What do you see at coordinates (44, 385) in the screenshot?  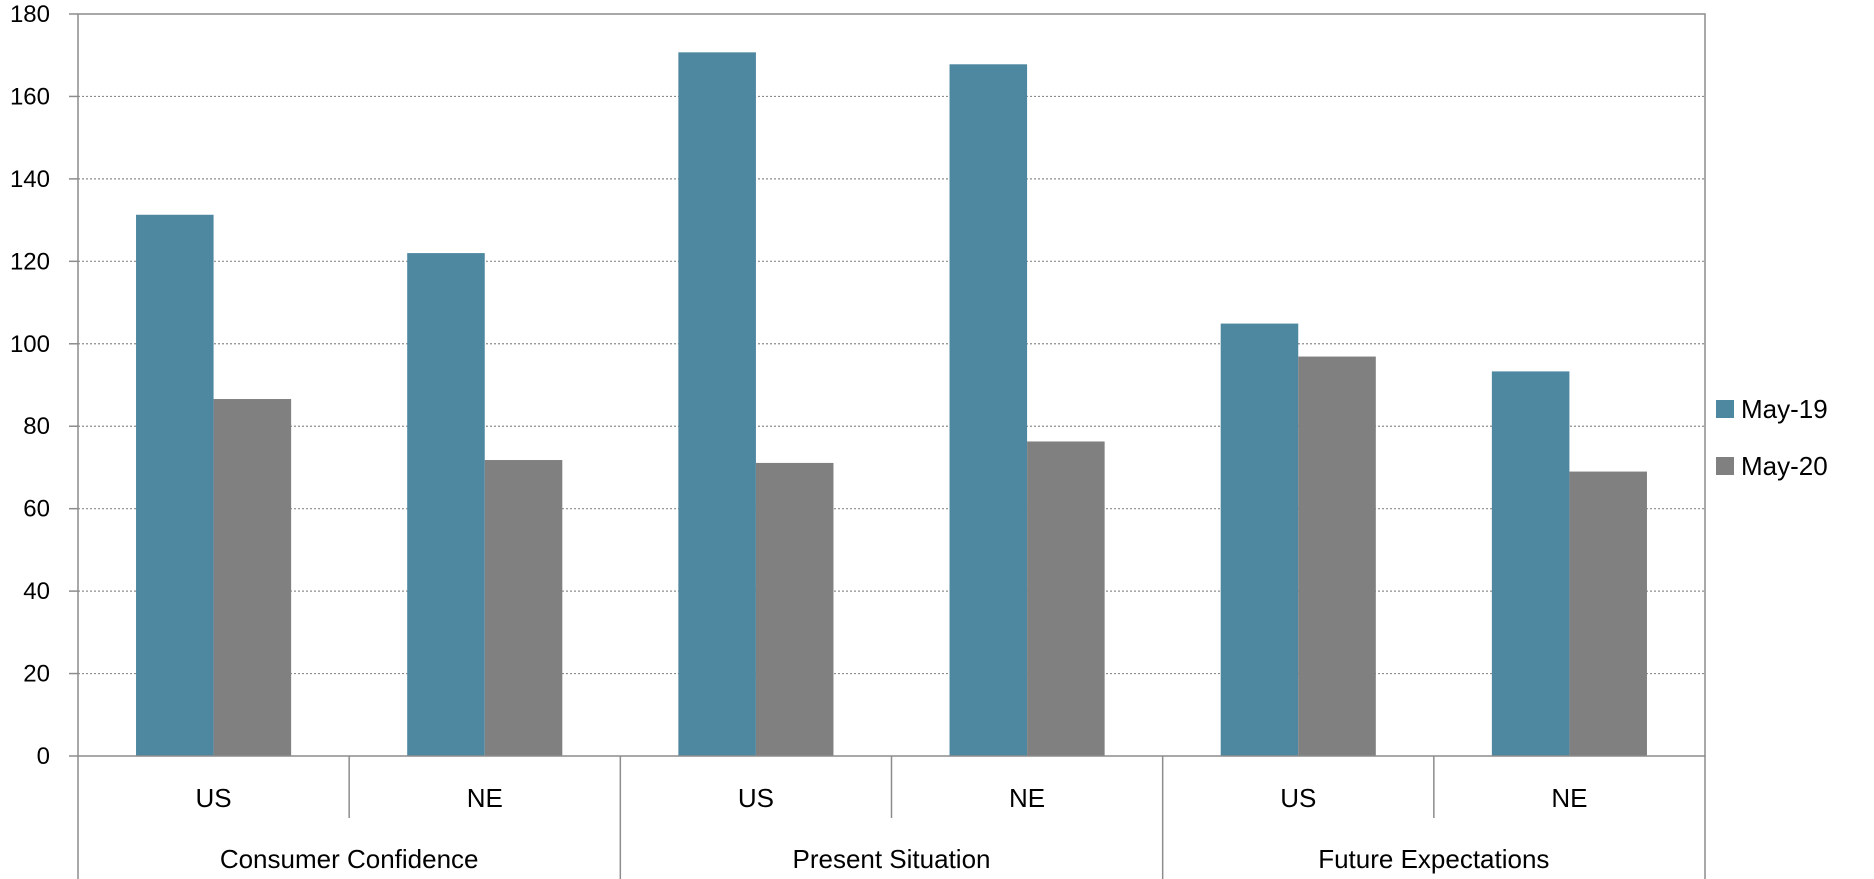 I see `y-tick-labels: 0 20 40 60 80 100 120 140 160 180` at bounding box center [44, 385].